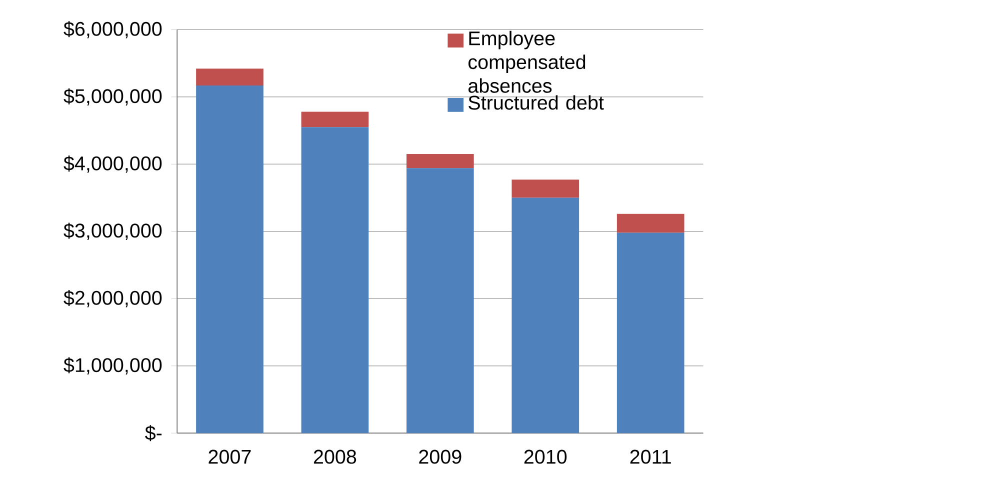 This screenshot has height=484, width=988. What do you see at coordinates (440, 457) in the screenshot?
I see `x-tick-label: 2009` at bounding box center [440, 457].